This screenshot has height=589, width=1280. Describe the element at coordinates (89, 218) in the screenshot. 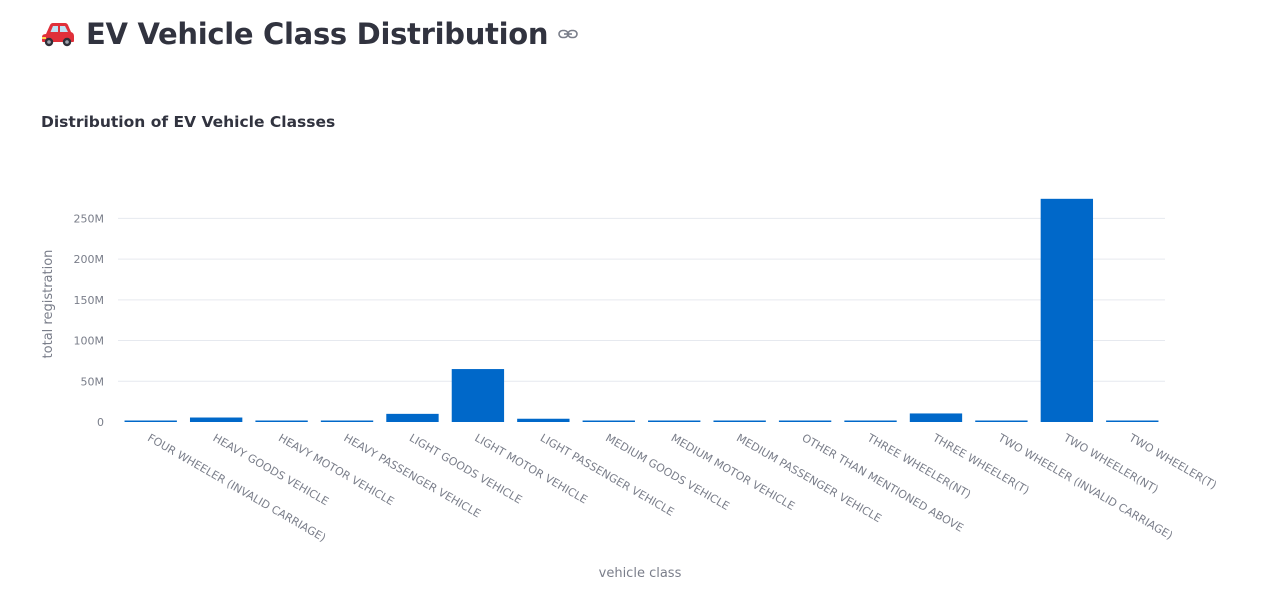

I see `y-tick-label: 250M` at that location.